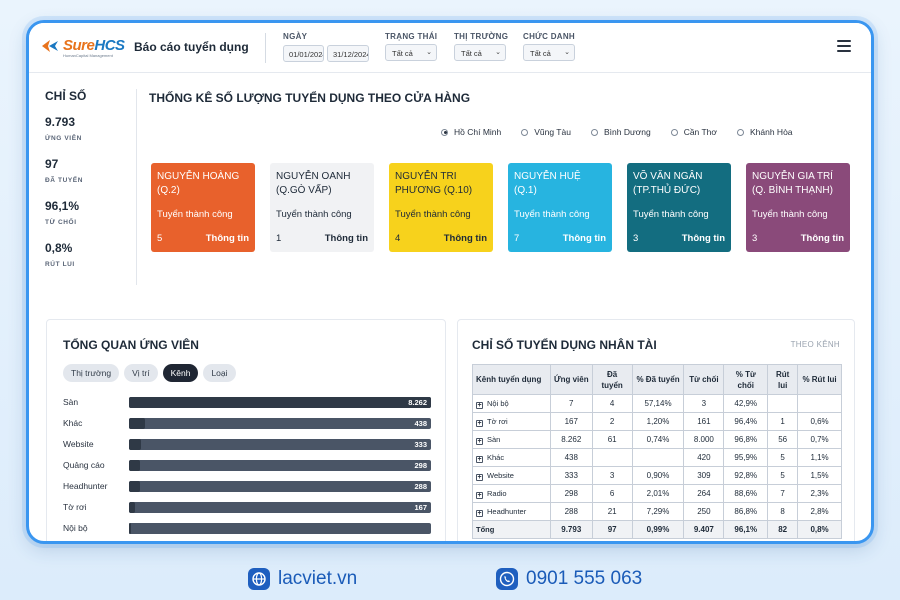  I want to click on header-divider, so click(265, 48).